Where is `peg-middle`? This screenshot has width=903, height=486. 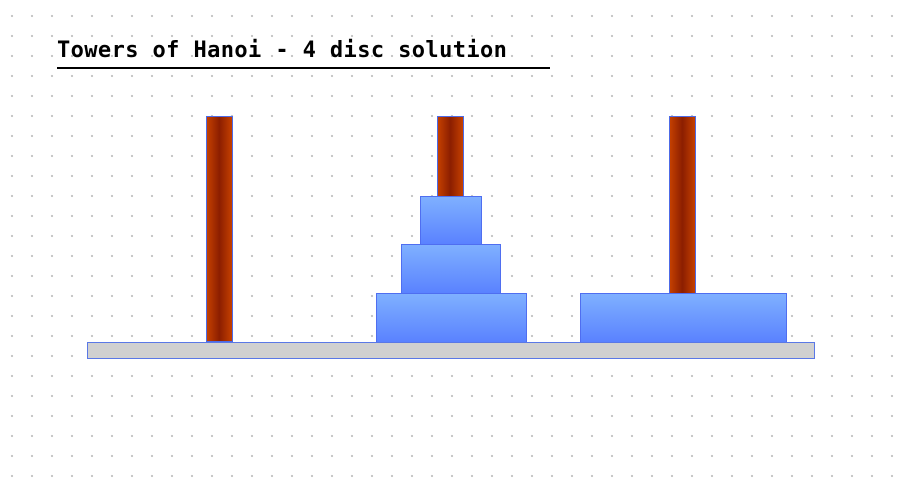 peg-middle is located at coordinates (450, 156).